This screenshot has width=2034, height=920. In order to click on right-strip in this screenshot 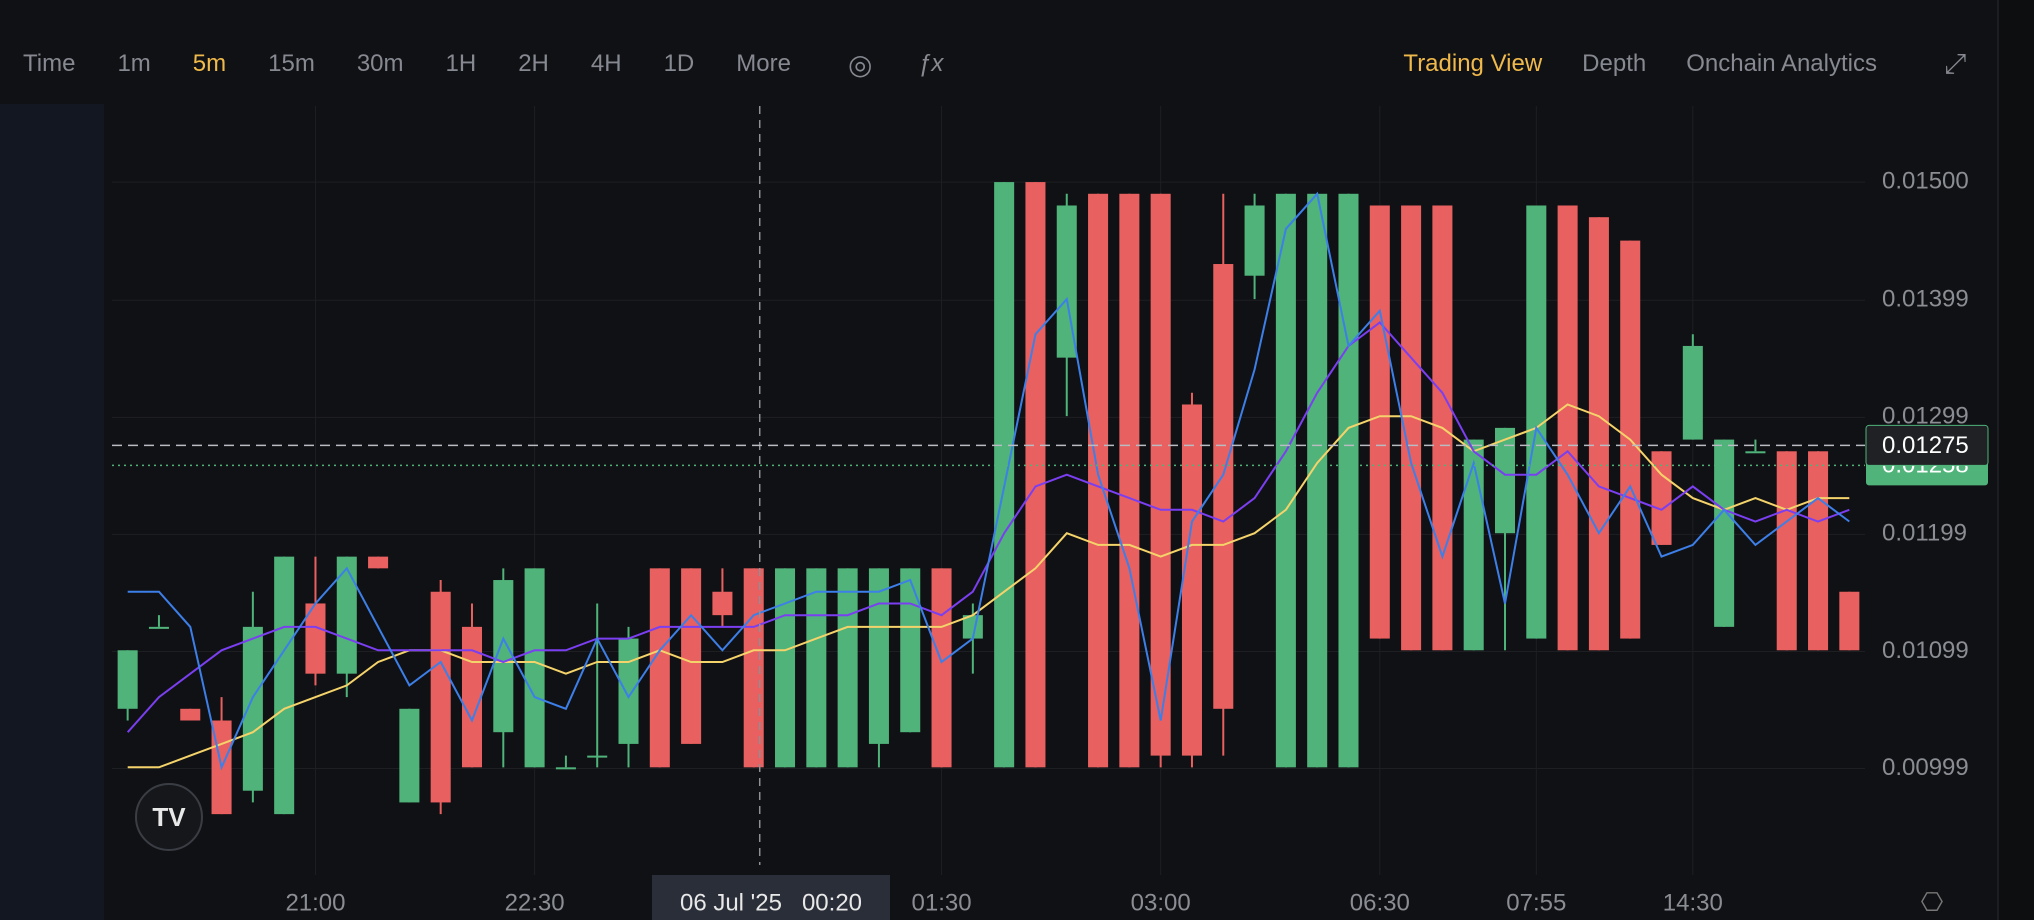, I will do `click(2015, 460)`.